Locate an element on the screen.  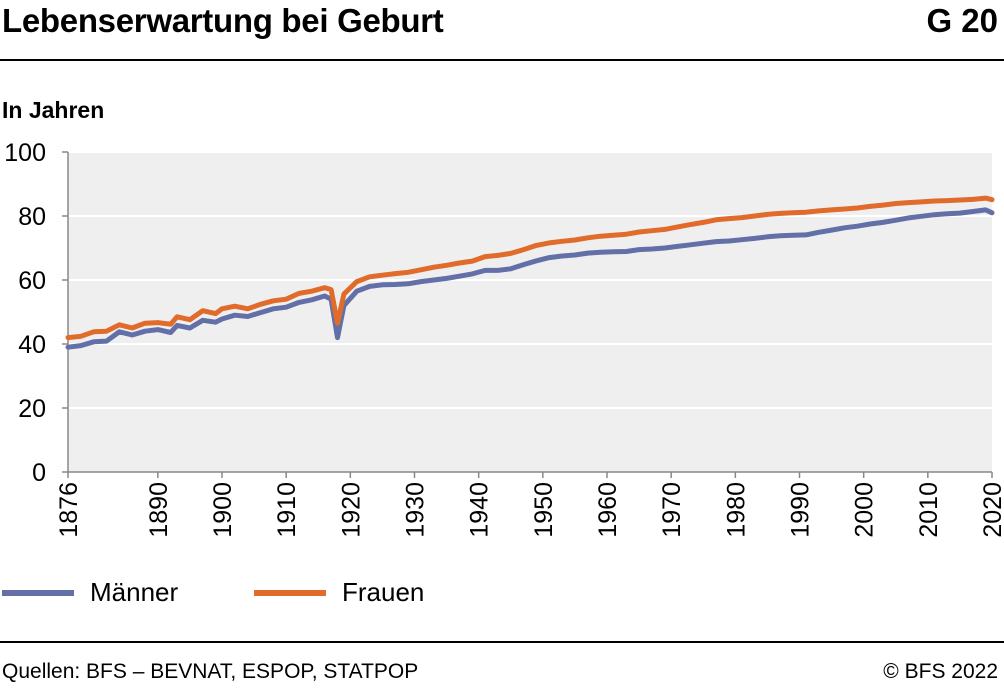
page-title: Lebenserwartung bei Geburt is located at coordinates (223, 20).